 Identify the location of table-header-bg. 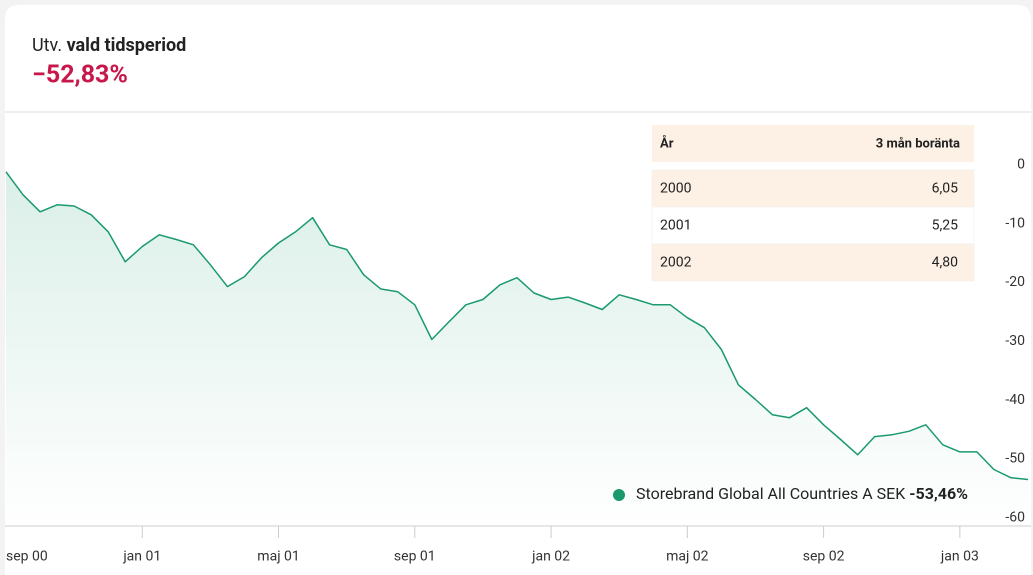
(813, 143).